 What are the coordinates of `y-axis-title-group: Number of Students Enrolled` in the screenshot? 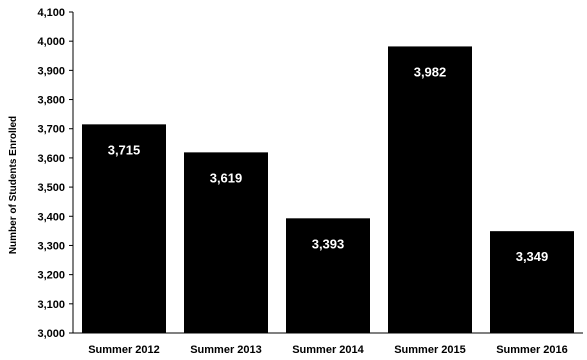 It's located at (13, 185).